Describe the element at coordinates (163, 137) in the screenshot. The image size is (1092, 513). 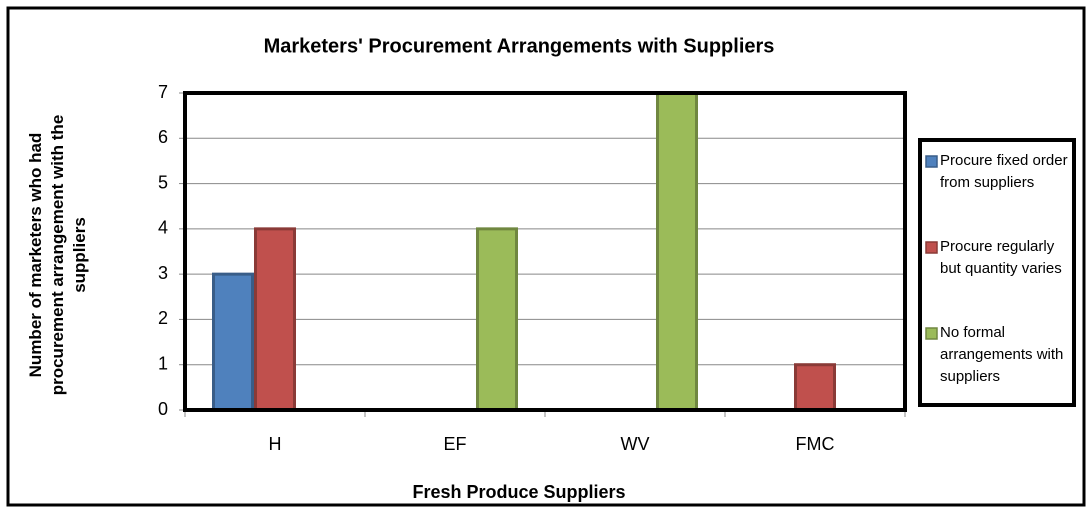
I see `y-tick-label: 6` at that location.